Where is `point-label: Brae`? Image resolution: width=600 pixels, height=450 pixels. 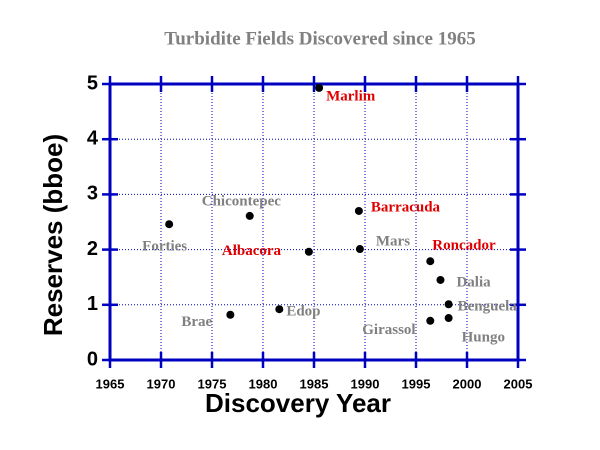 point-label: Brae is located at coordinates (196, 322).